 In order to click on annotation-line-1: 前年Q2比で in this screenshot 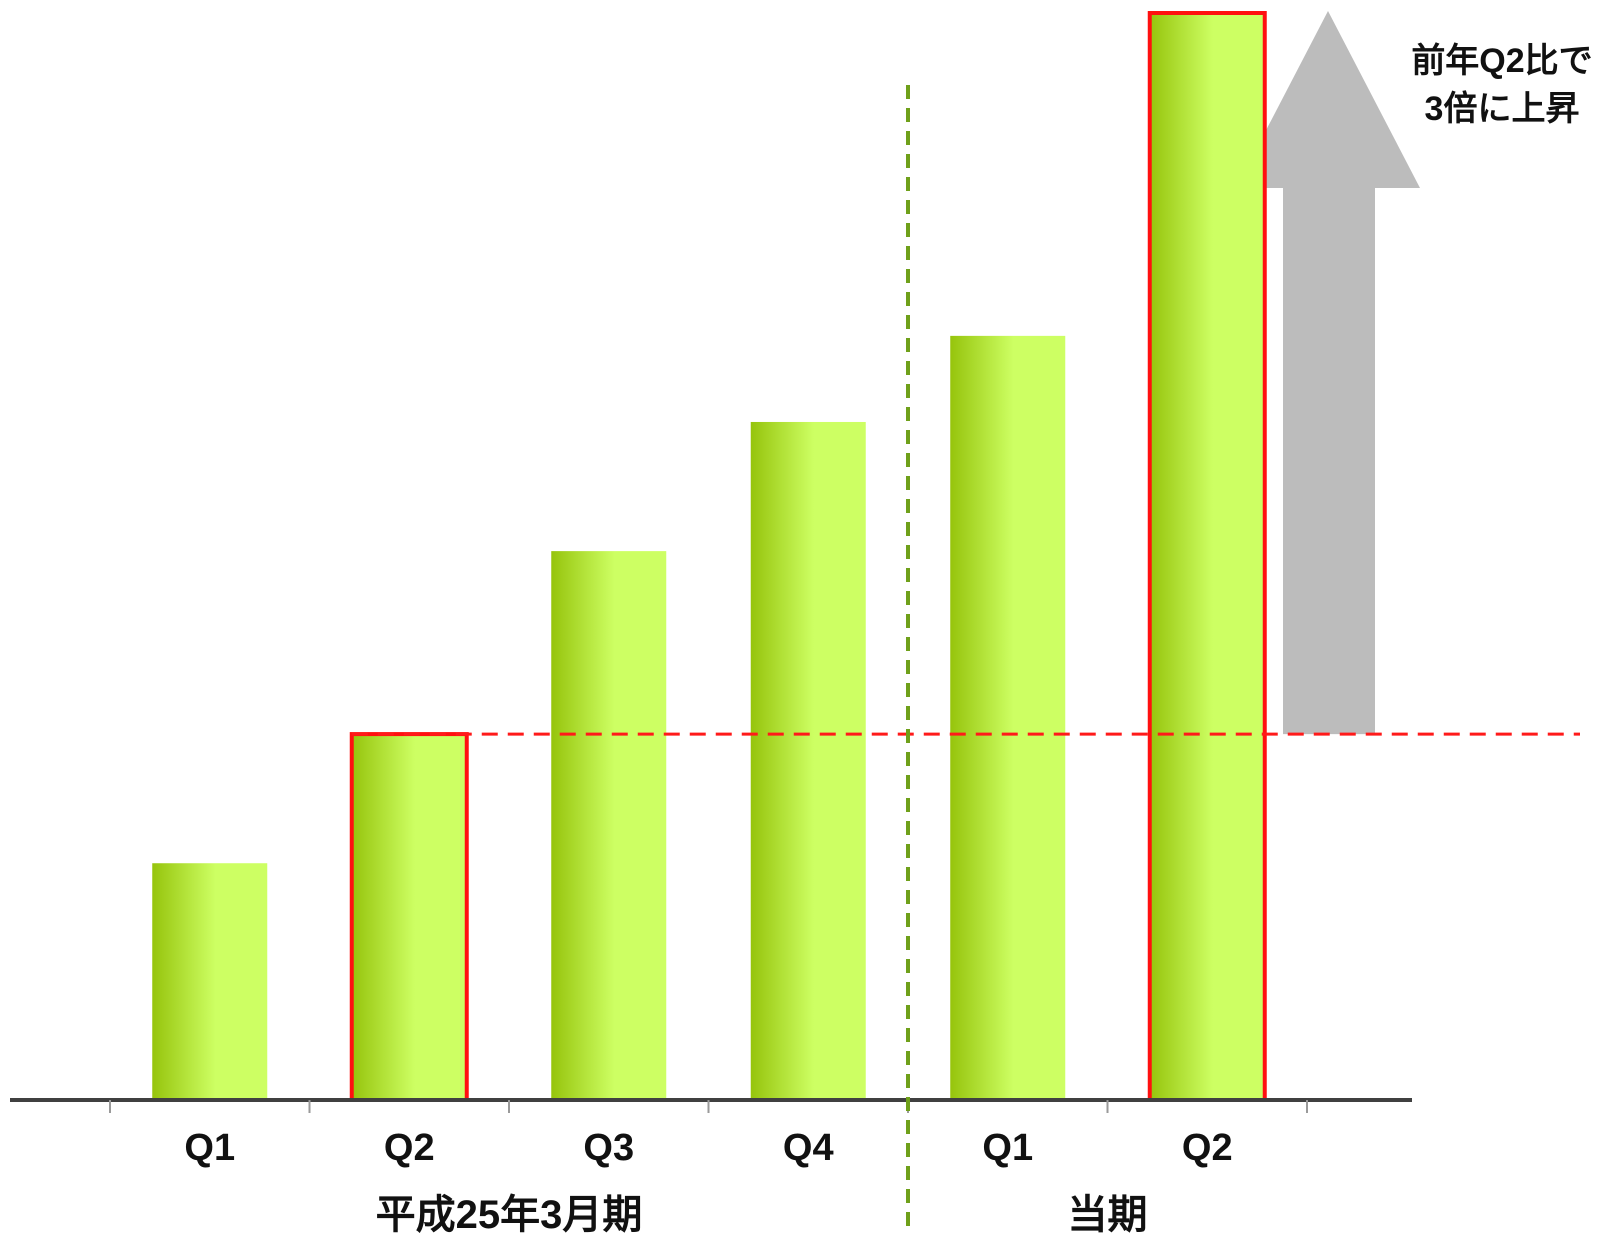, I will do `click(1501, 61)`.